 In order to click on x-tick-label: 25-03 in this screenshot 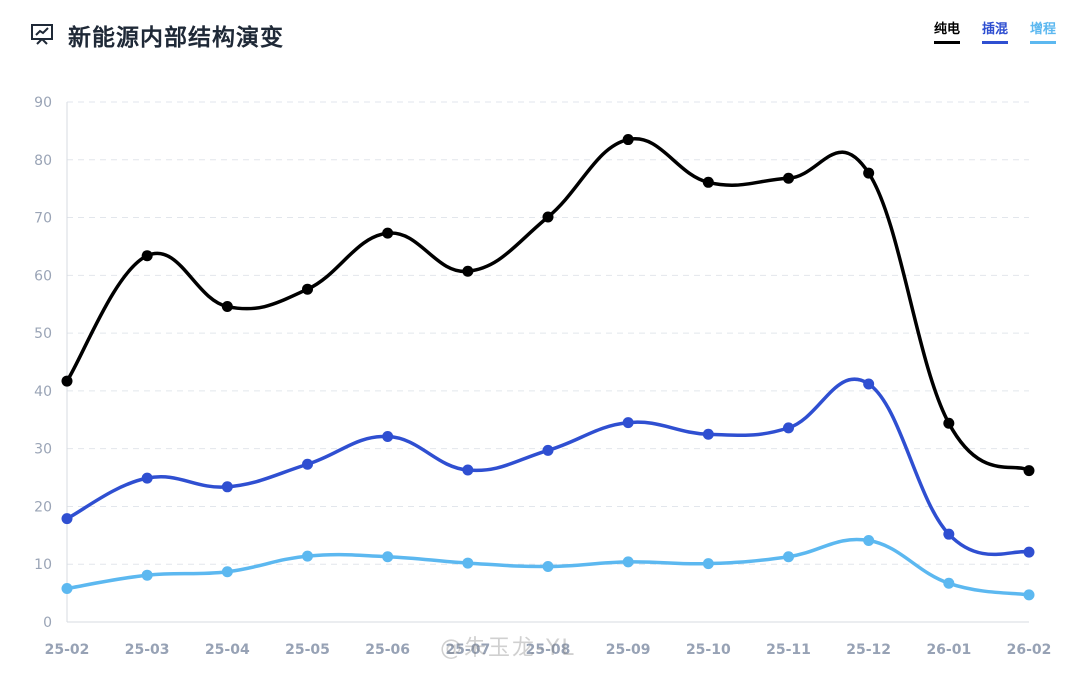, I will do `click(147, 650)`.